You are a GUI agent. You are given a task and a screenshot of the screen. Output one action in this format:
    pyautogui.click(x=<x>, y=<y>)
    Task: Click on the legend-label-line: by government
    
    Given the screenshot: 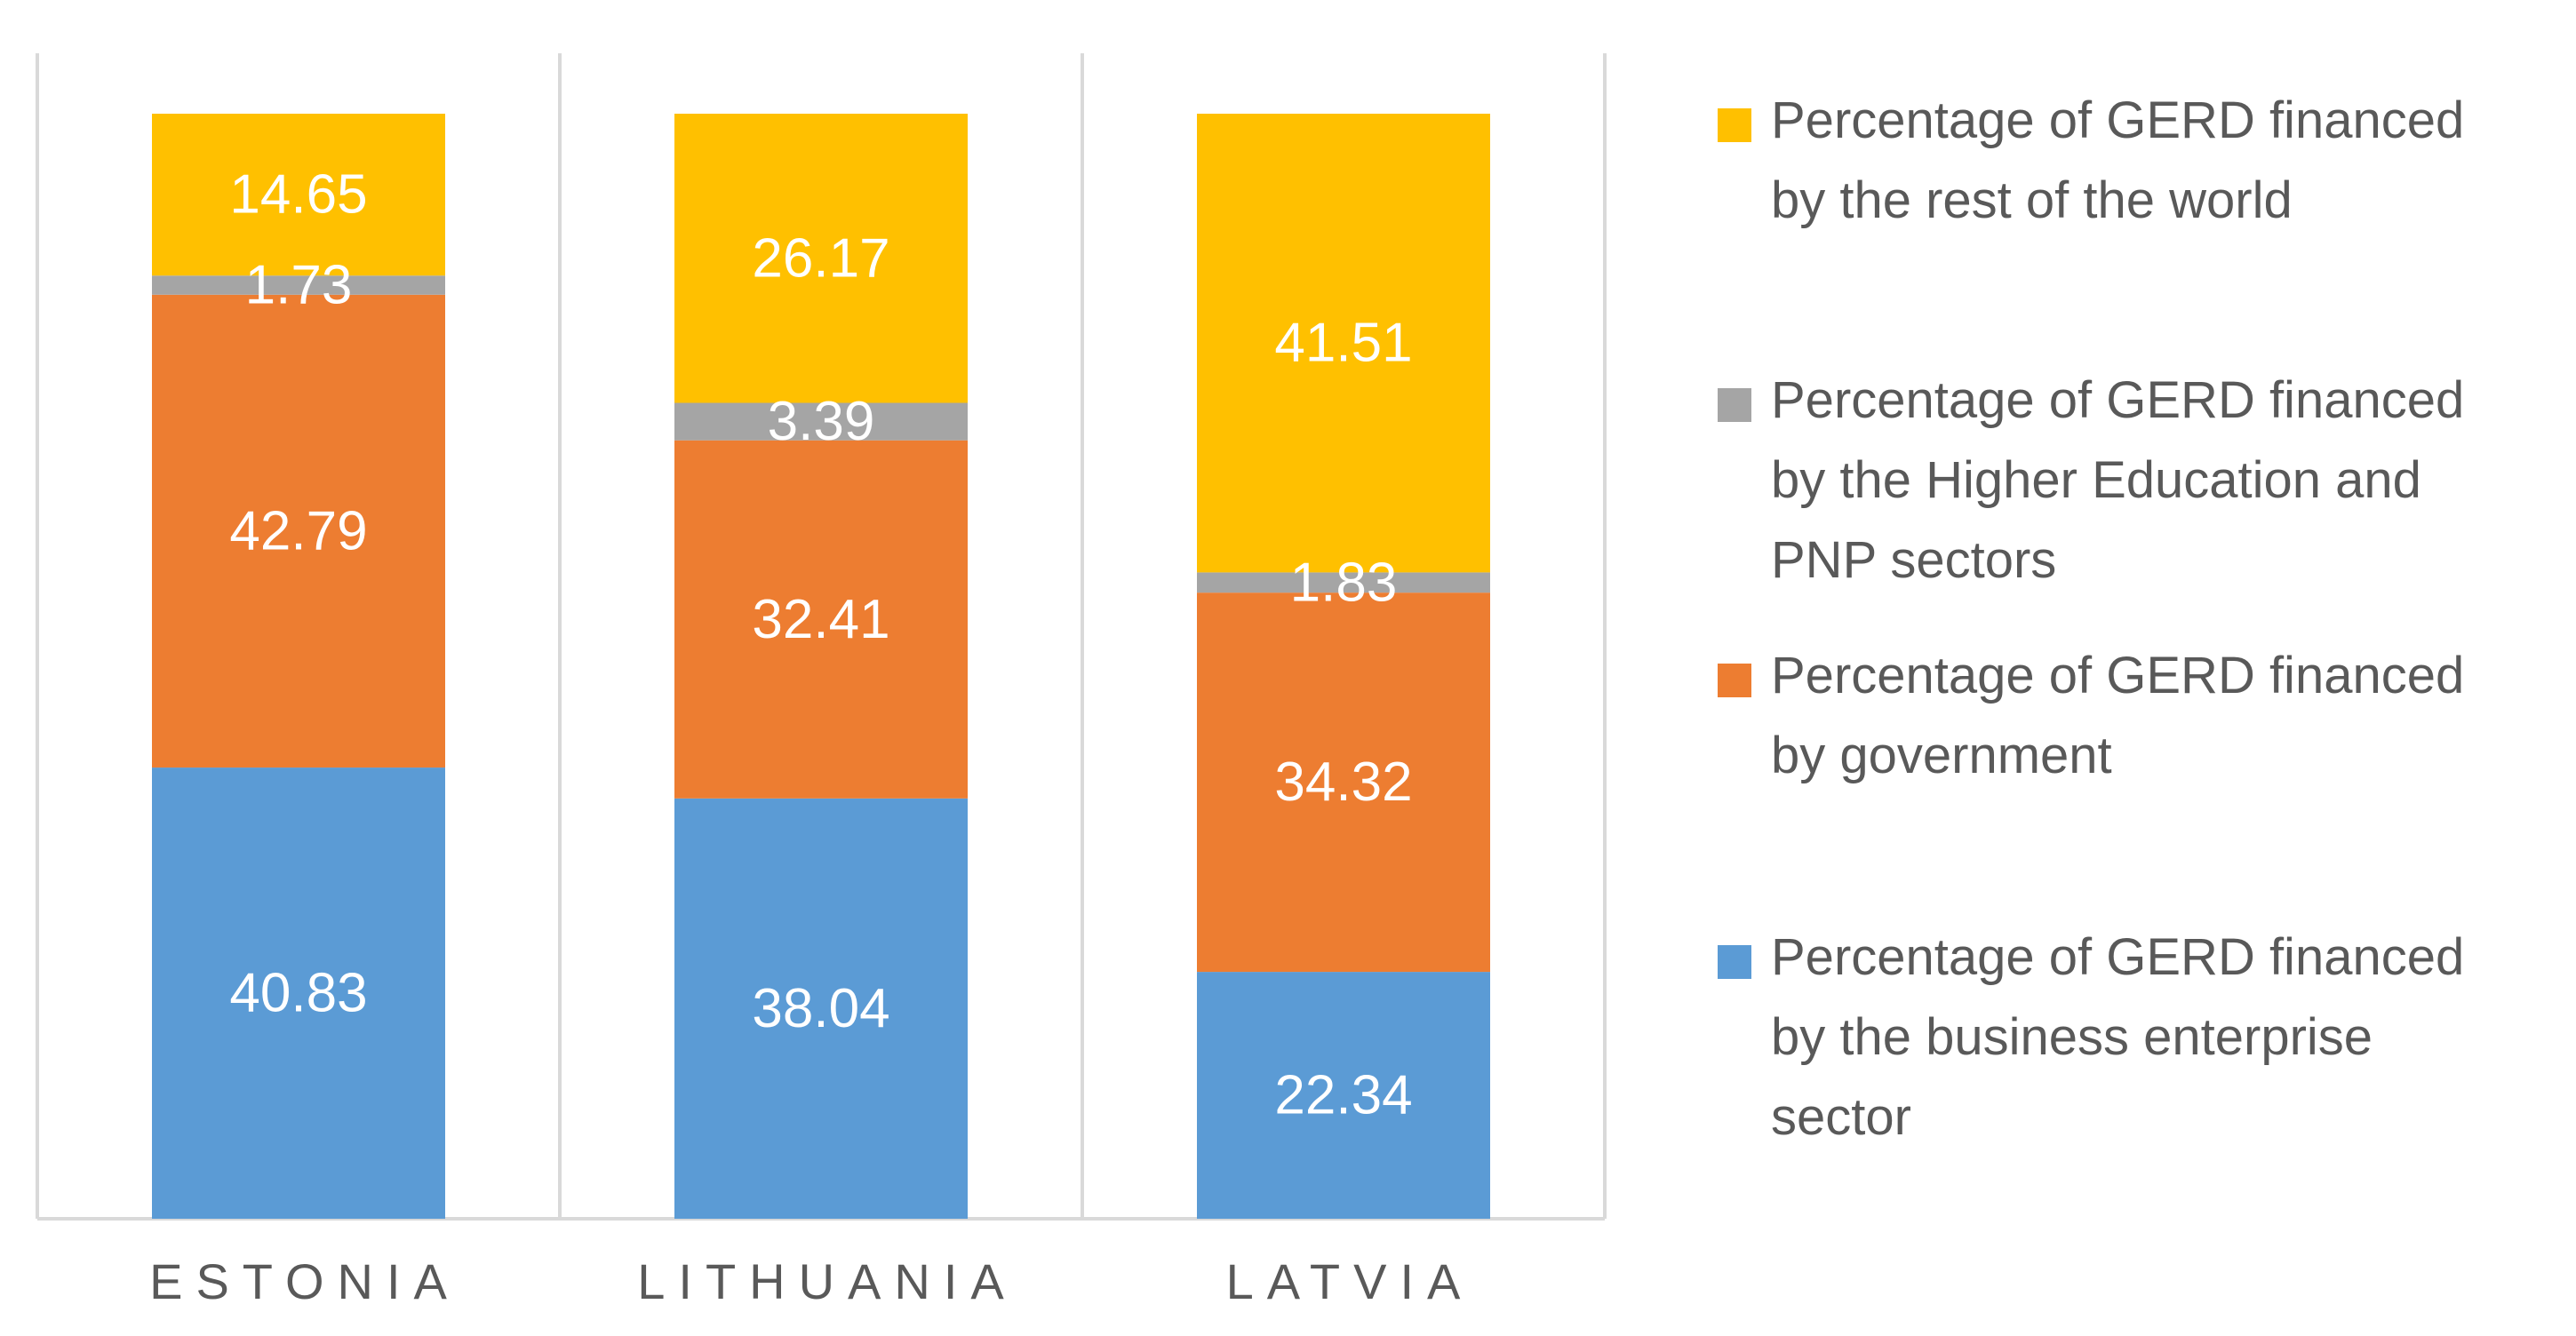 What is the action you would take?
    pyautogui.click(x=1941, y=755)
    